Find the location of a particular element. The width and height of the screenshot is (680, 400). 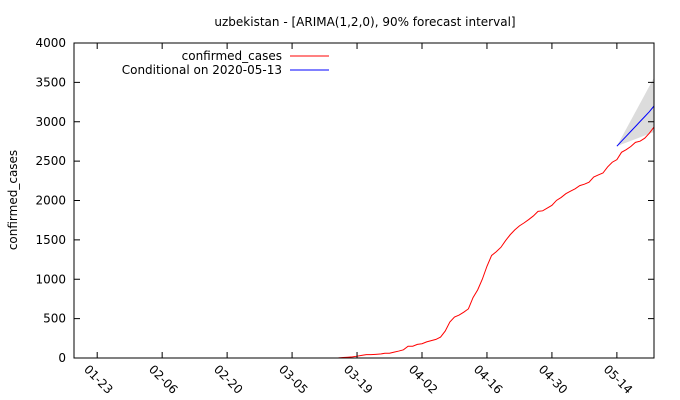

y-axis-label: confirmed_cases is located at coordinates (13, 200).